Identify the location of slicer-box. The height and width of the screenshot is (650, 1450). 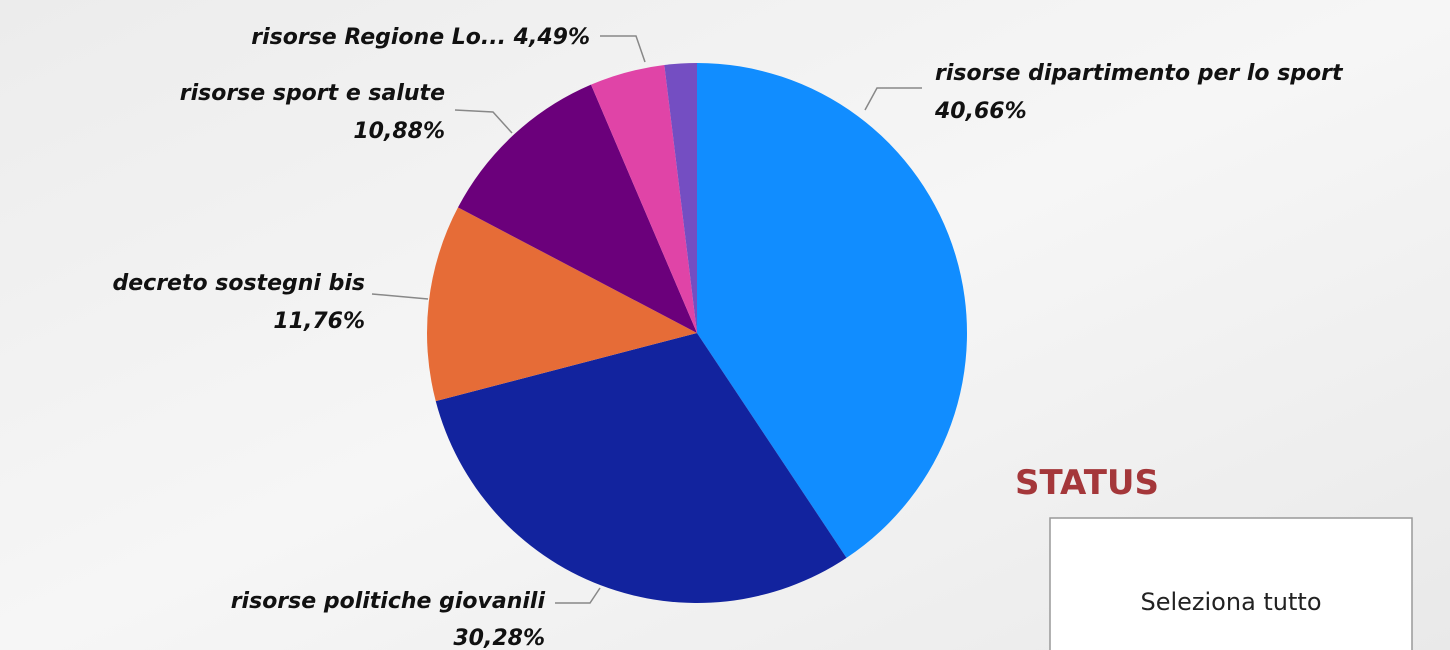
(1231, 583).